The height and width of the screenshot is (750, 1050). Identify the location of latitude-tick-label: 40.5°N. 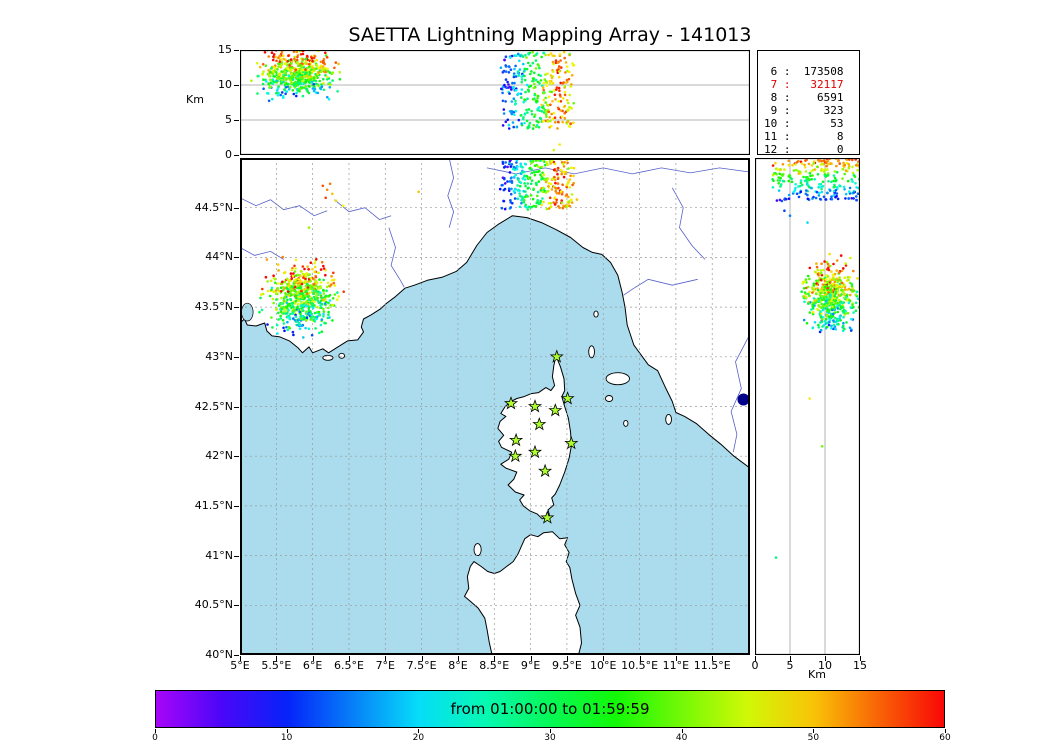
(213, 605).